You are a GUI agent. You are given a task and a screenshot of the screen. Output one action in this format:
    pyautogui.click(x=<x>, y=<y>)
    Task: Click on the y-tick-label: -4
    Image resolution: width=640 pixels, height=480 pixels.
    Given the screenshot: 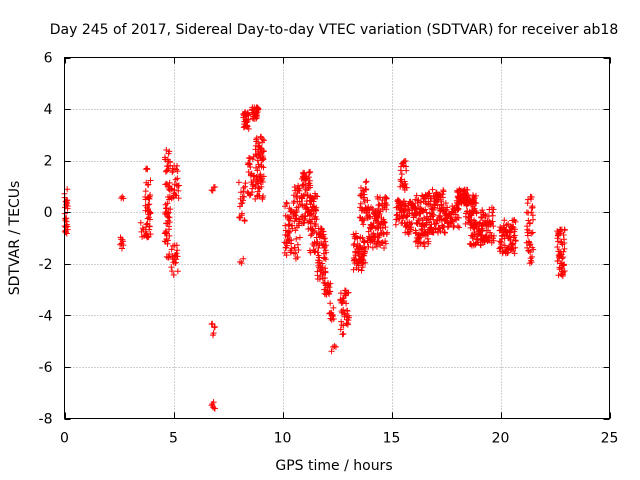 What is the action you would take?
    pyautogui.click(x=46, y=316)
    